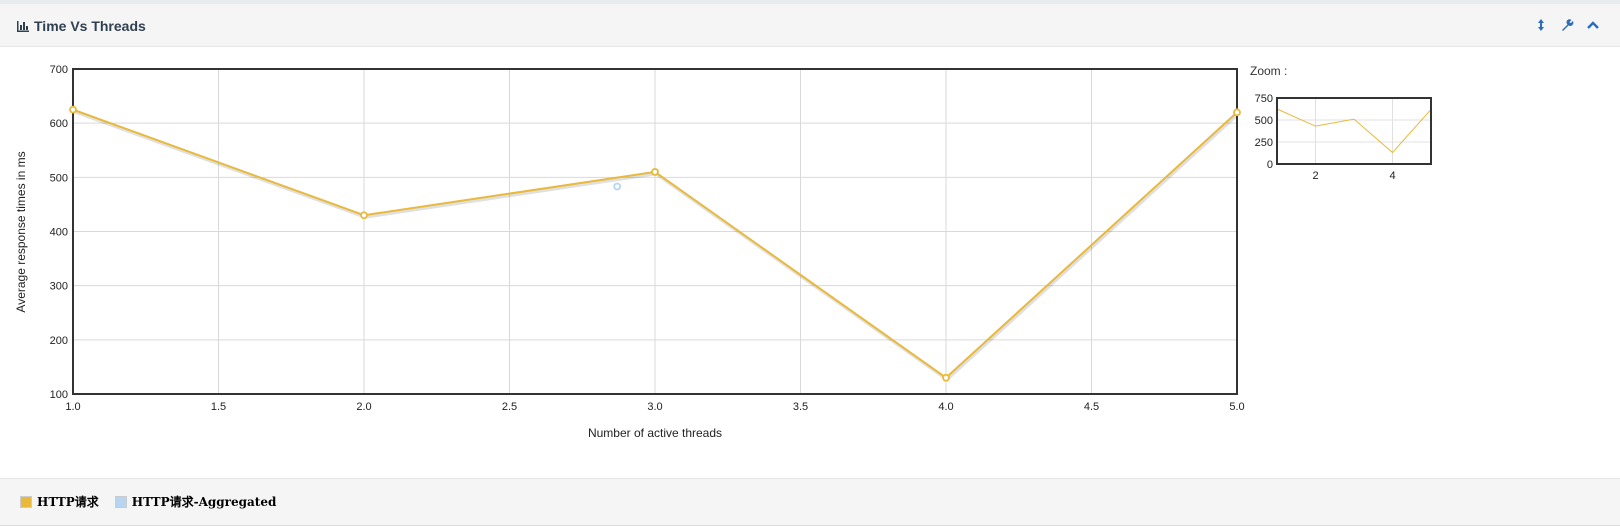 The image size is (1620, 526). I want to click on x-tick-label: 1.0, so click(72, 407).